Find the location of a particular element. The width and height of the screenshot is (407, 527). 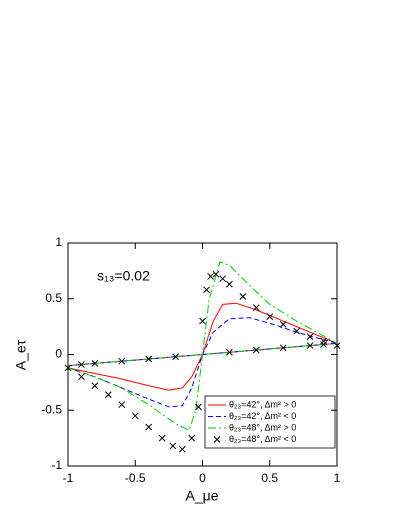

legend-box is located at coordinates (270, 422).